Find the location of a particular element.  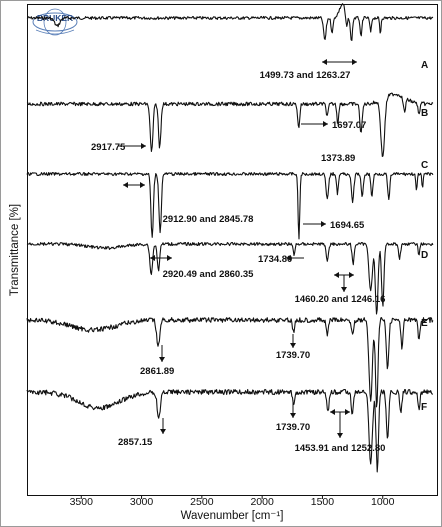

spectrum-f is located at coordinates (229, 430).